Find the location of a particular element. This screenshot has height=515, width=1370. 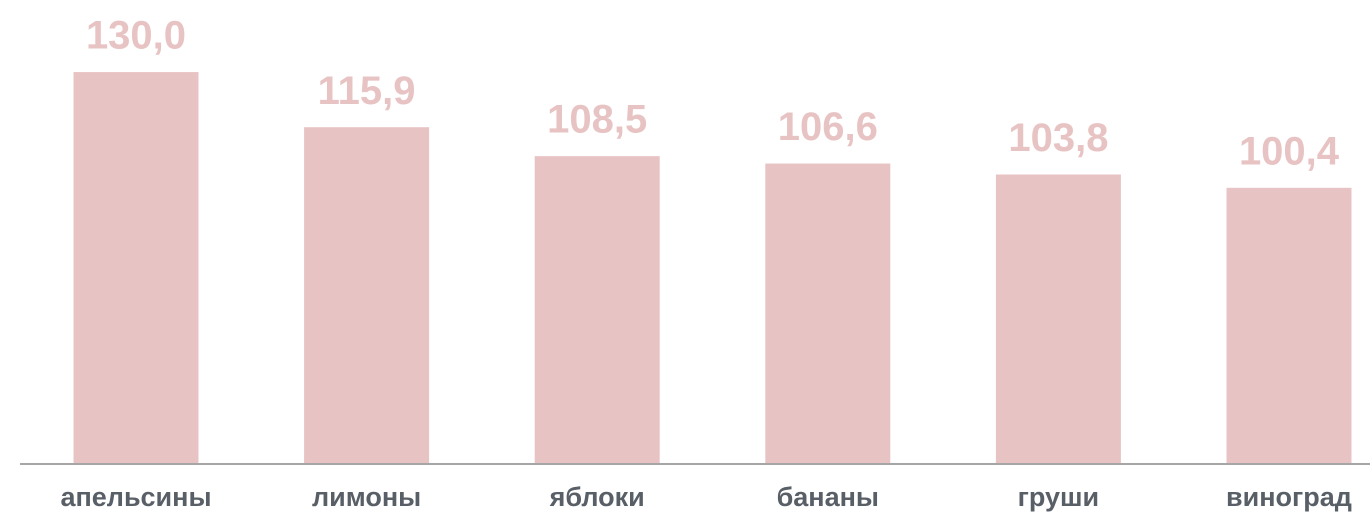

value-label: 108,5 is located at coordinates (597, 120).